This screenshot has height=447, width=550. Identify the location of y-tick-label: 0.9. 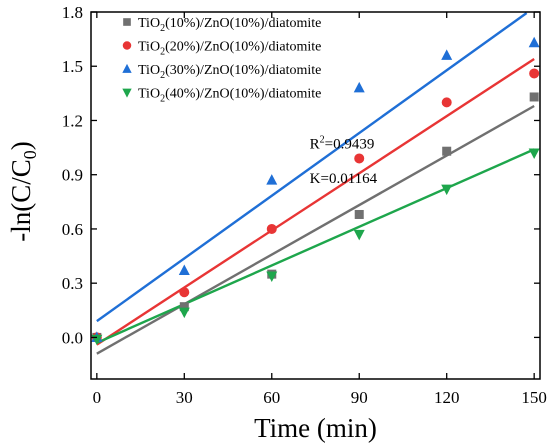
(72, 175).